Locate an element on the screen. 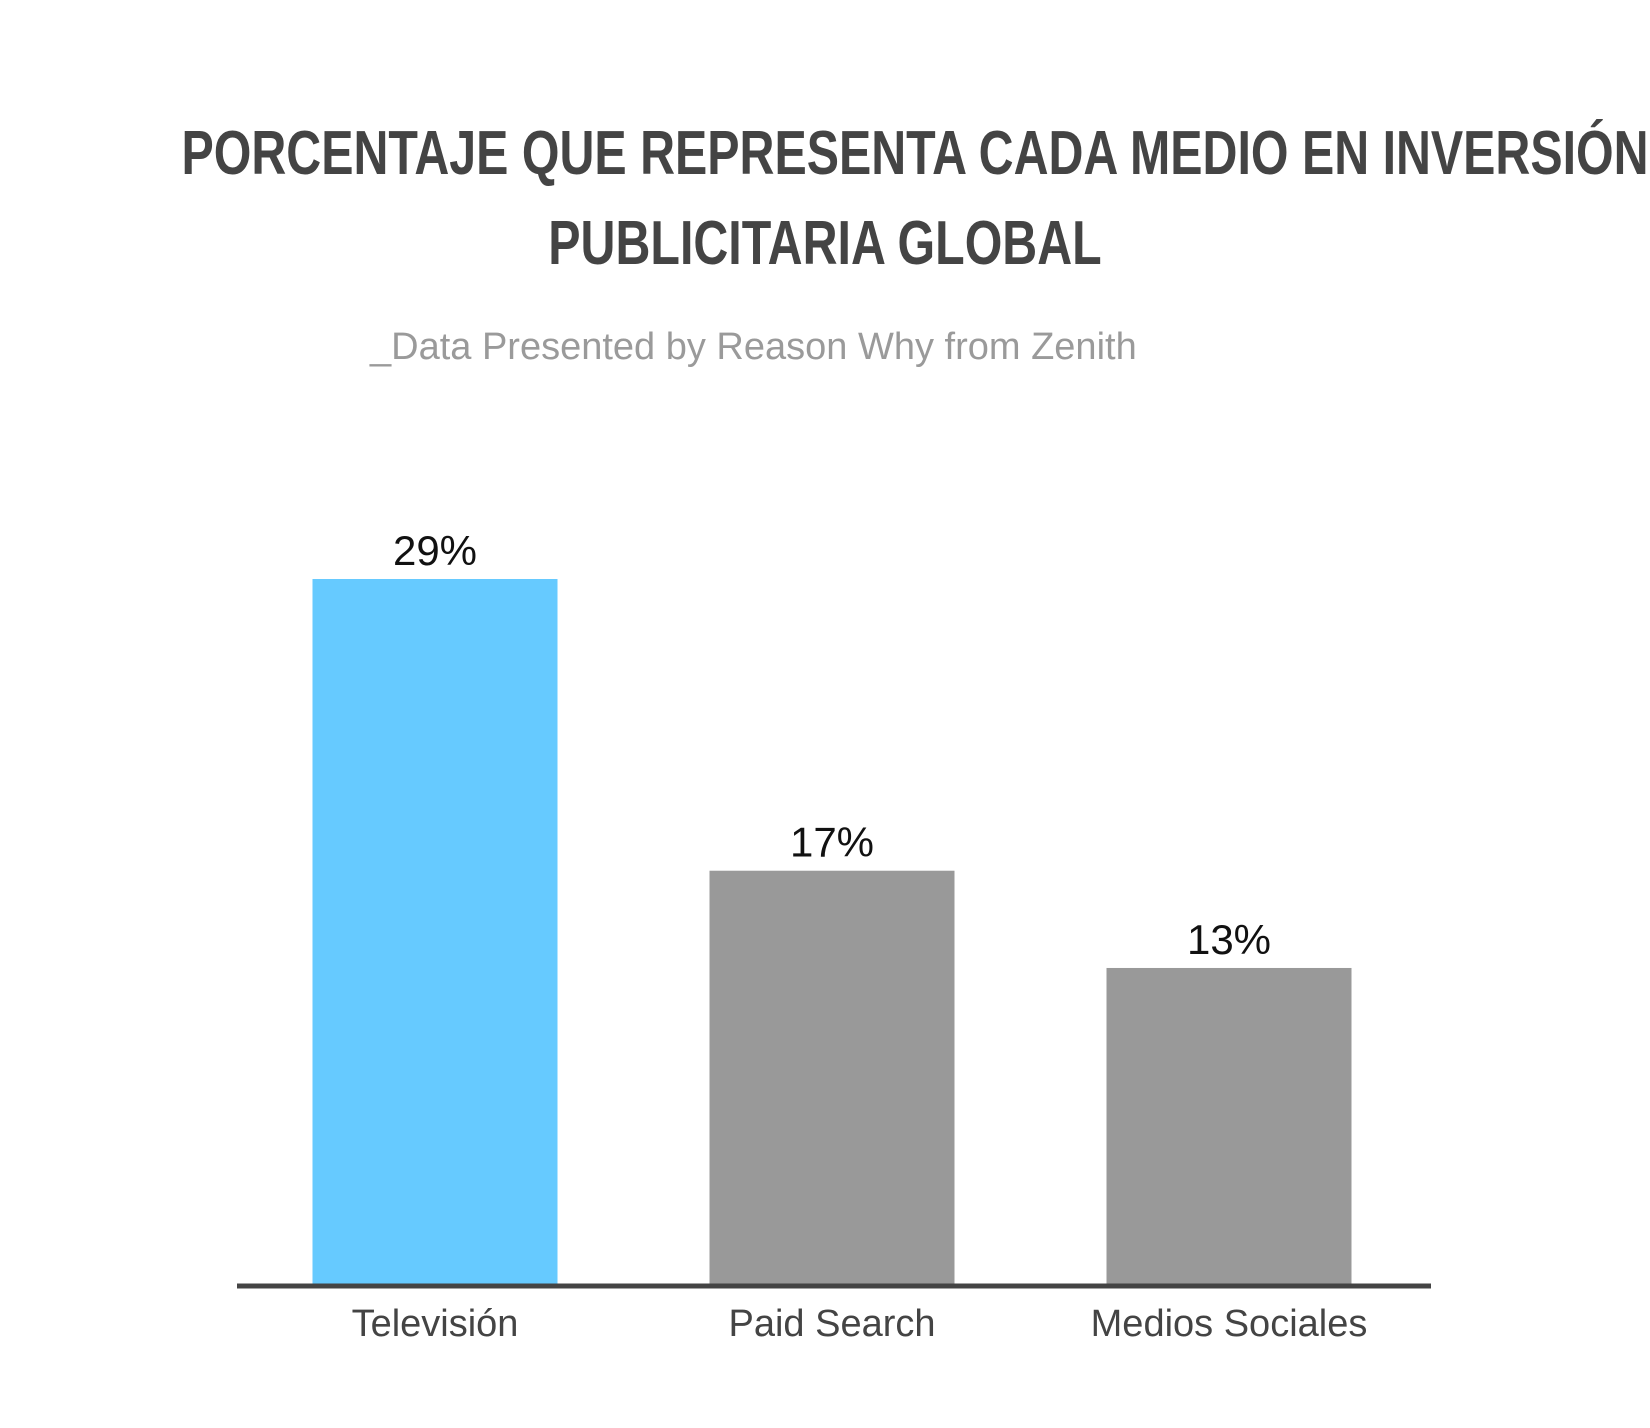 This screenshot has height=1428, width=1650. data-label-3: 13% is located at coordinates (1229, 939).